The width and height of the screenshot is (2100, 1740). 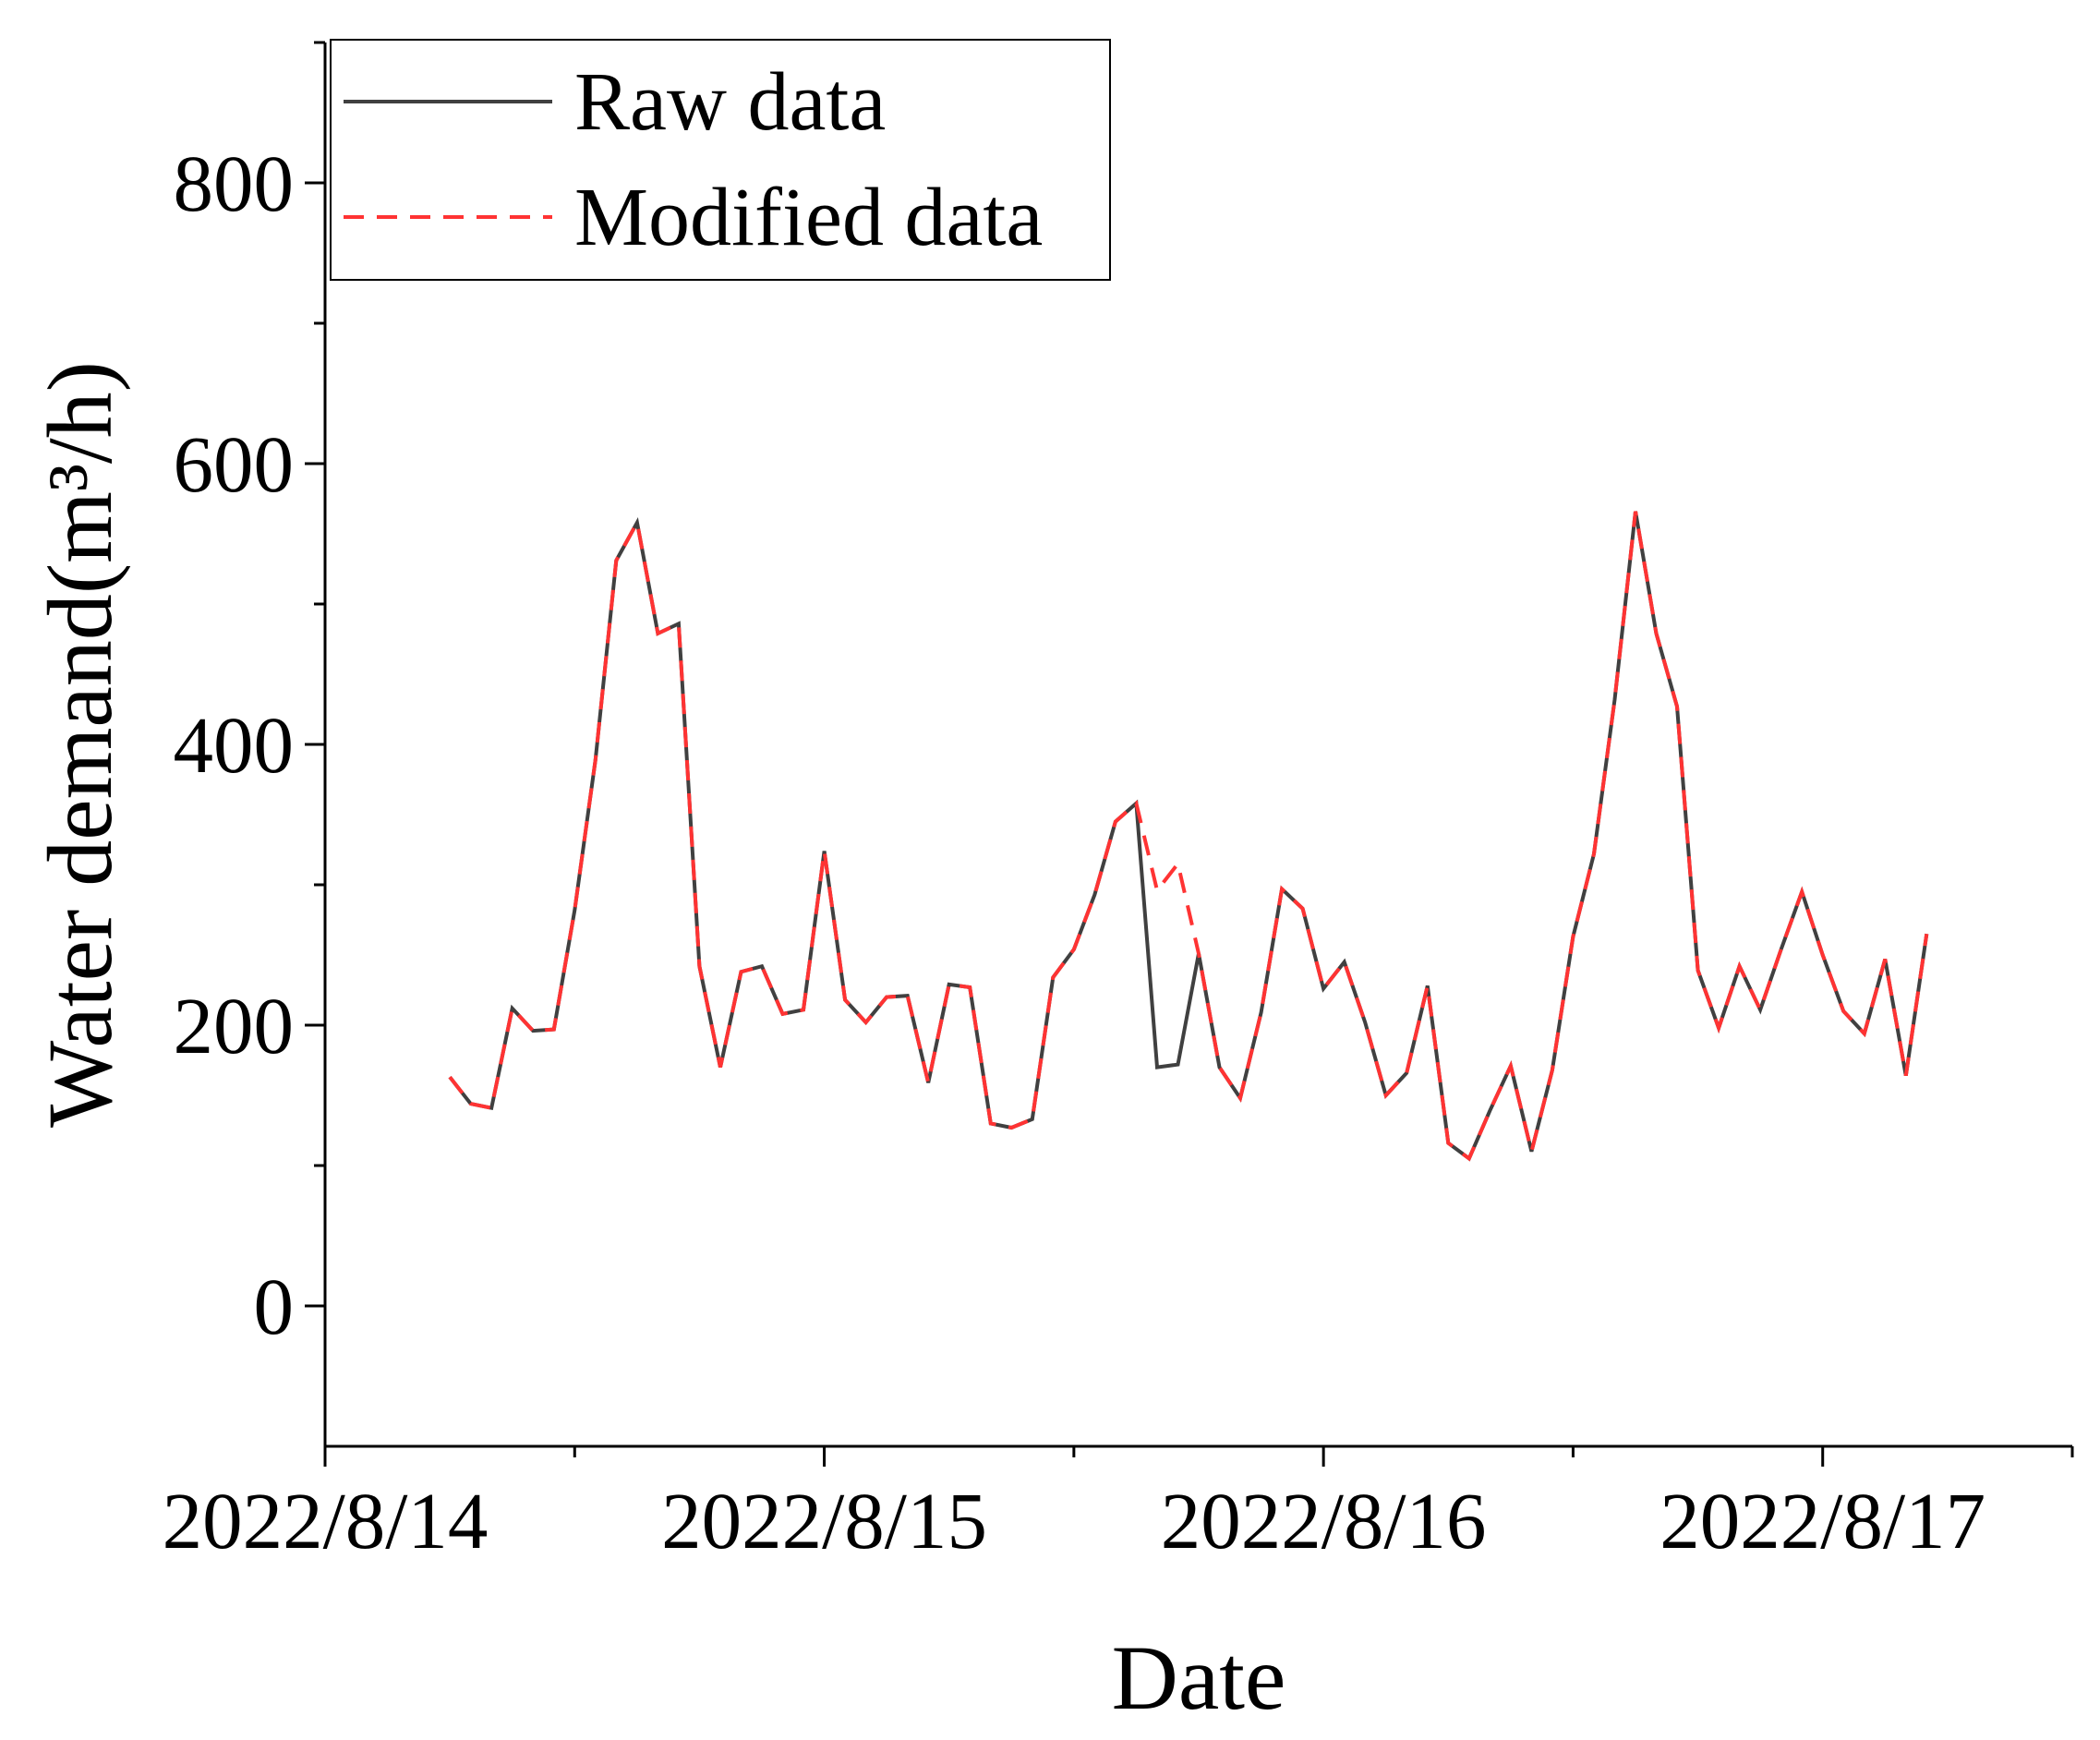 What do you see at coordinates (235, 183) in the screenshot?
I see `y-tick-label: 800` at bounding box center [235, 183].